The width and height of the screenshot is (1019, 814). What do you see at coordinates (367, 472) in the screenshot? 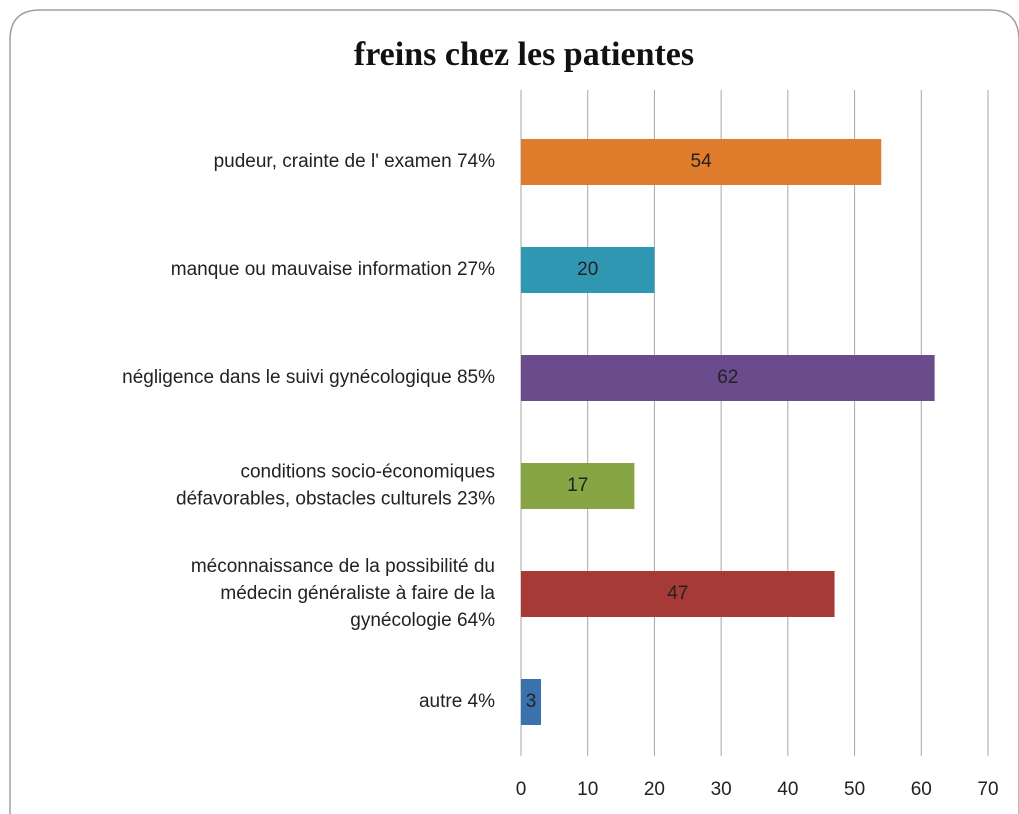
I see `y-tick-label: conditions socio-économiques` at bounding box center [367, 472].